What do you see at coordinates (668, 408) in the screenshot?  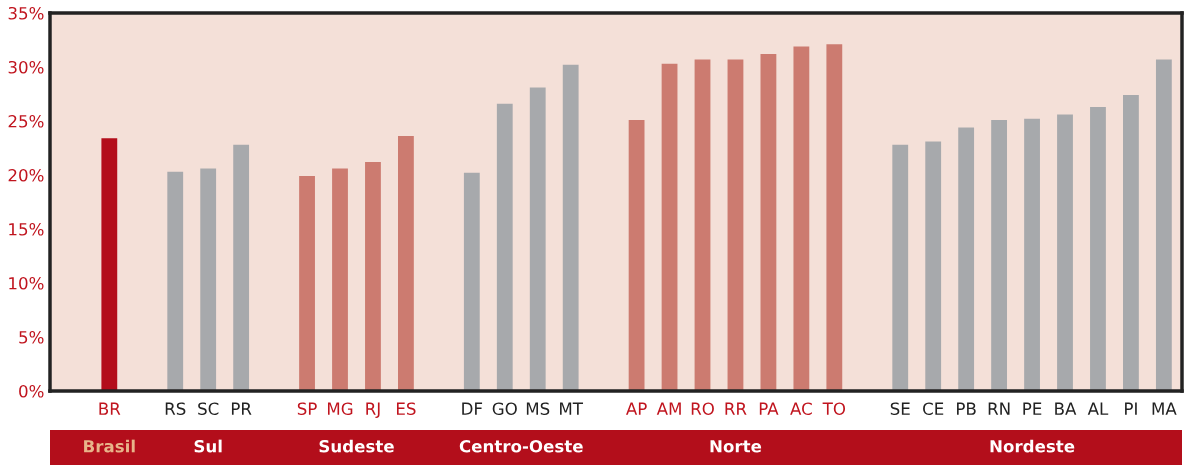 I see `x-tick-label: AM` at bounding box center [668, 408].